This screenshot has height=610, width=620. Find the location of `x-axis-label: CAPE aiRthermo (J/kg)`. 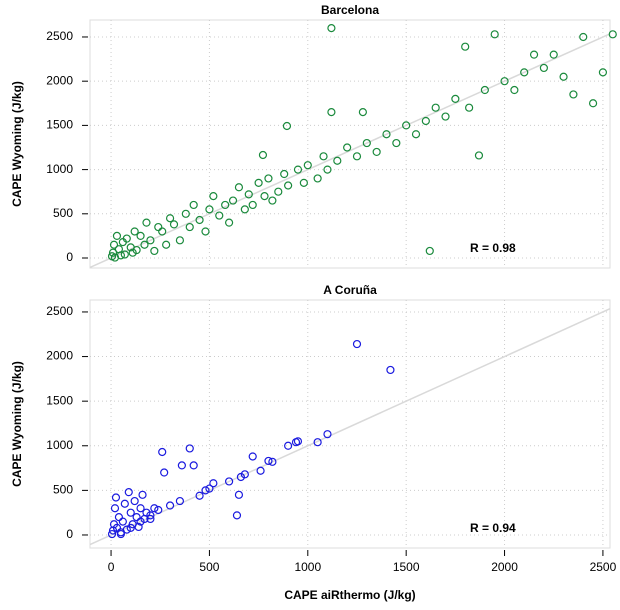

x-axis-label: CAPE aiRthermo (J/kg) is located at coordinates (349, 595).